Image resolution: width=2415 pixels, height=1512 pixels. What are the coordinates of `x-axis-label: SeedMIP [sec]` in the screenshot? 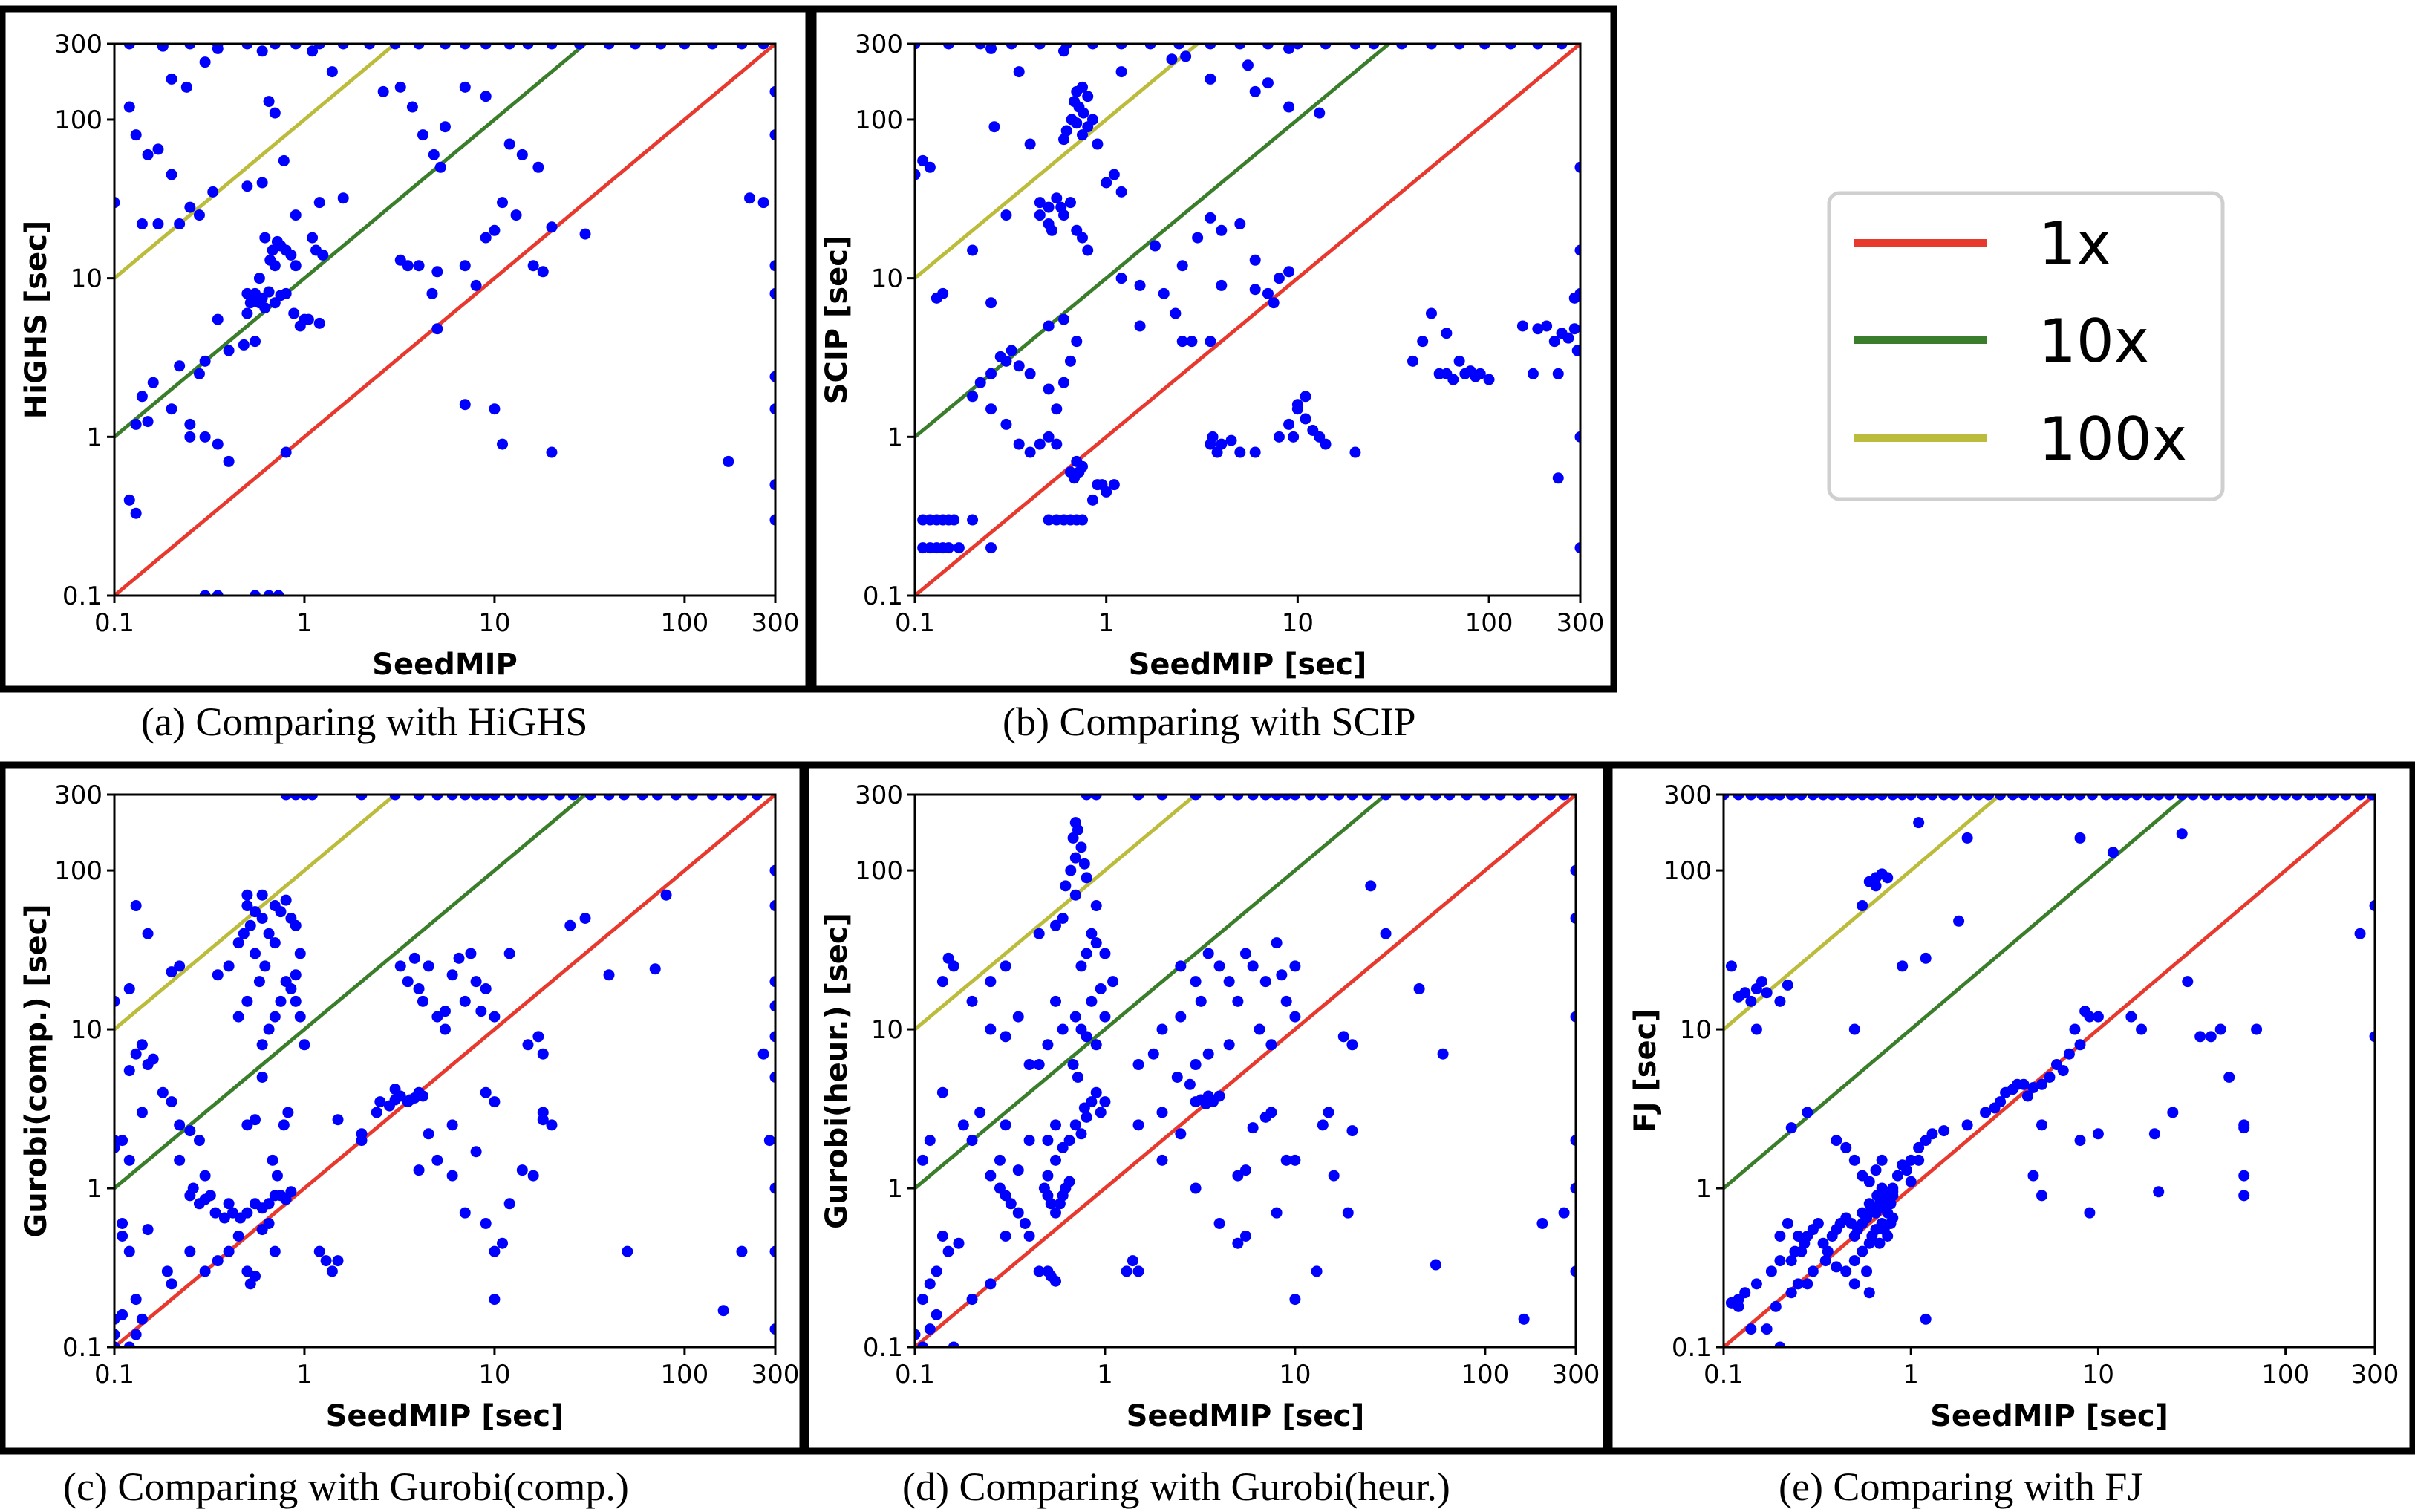 It's located at (2049, 1416).